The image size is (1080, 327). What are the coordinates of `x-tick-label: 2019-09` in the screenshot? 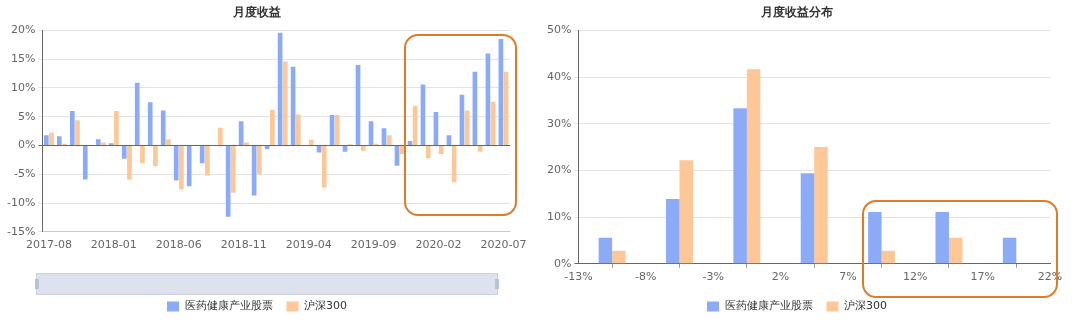 It's located at (373, 245).